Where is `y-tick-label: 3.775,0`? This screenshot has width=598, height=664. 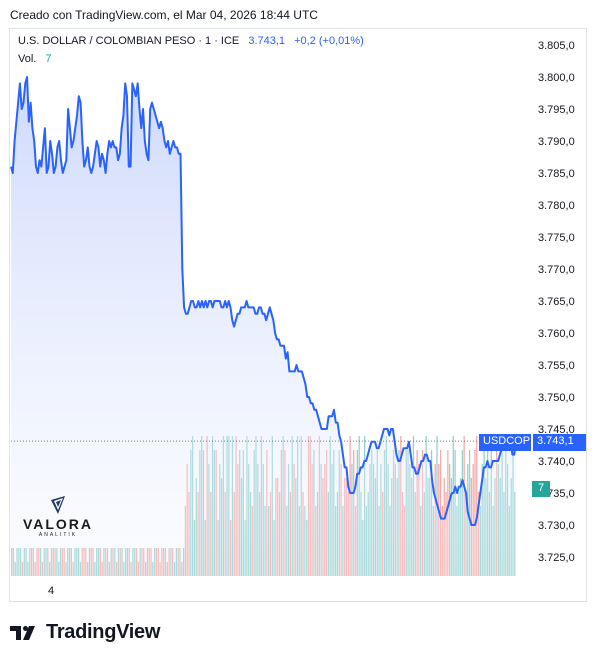 y-tick-label: 3.775,0 is located at coordinates (556, 238).